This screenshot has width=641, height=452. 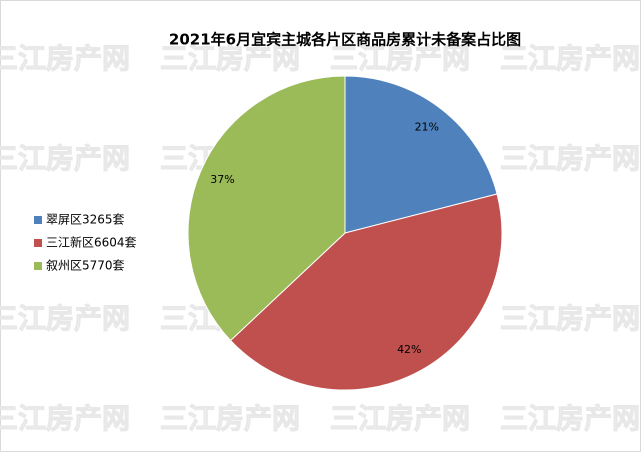 I want to click on legend-label: 三江新区6604套, so click(x=91, y=242).